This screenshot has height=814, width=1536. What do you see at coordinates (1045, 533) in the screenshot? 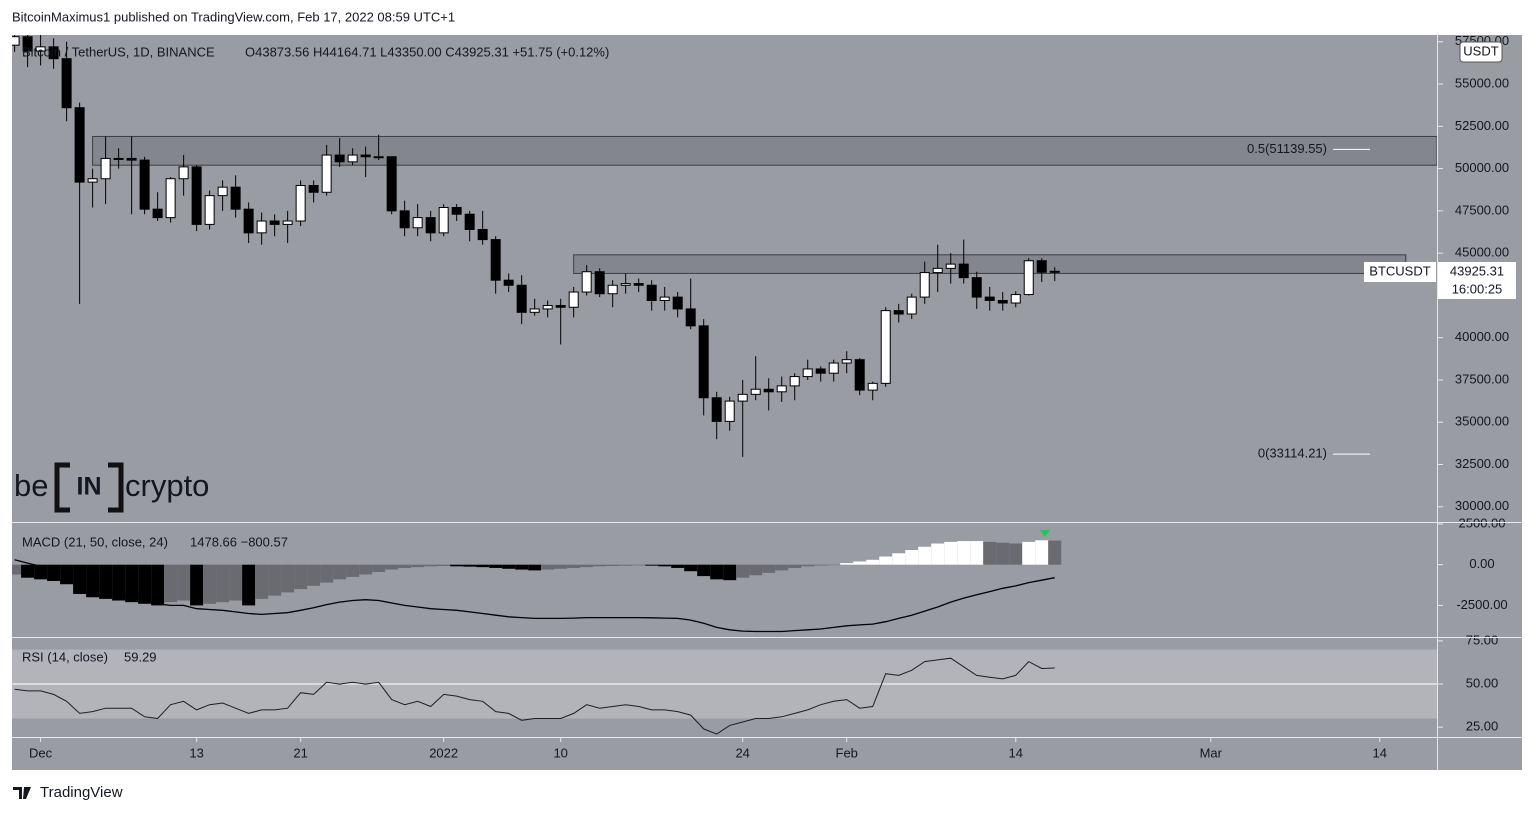
I see `signal-marker` at bounding box center [1045, 533].